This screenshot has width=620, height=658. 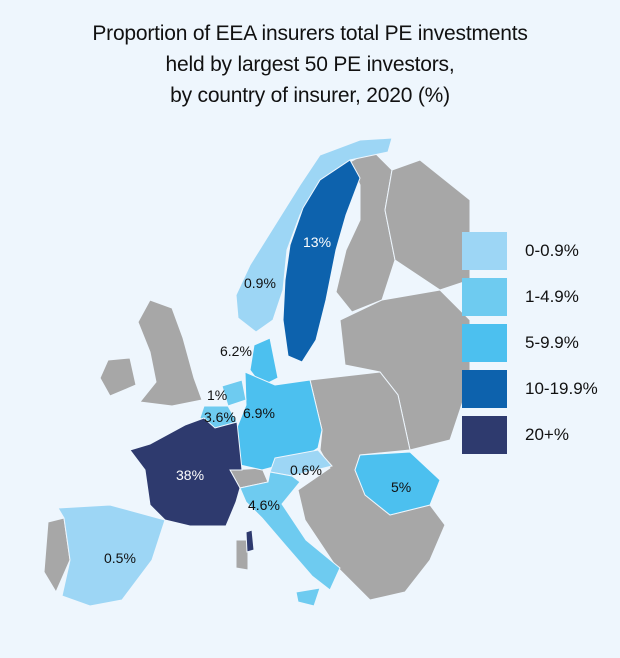 What do you see at coordinates (427, 225) in the screenshot?
I see `russia-north` at bounding box center [427, 225].